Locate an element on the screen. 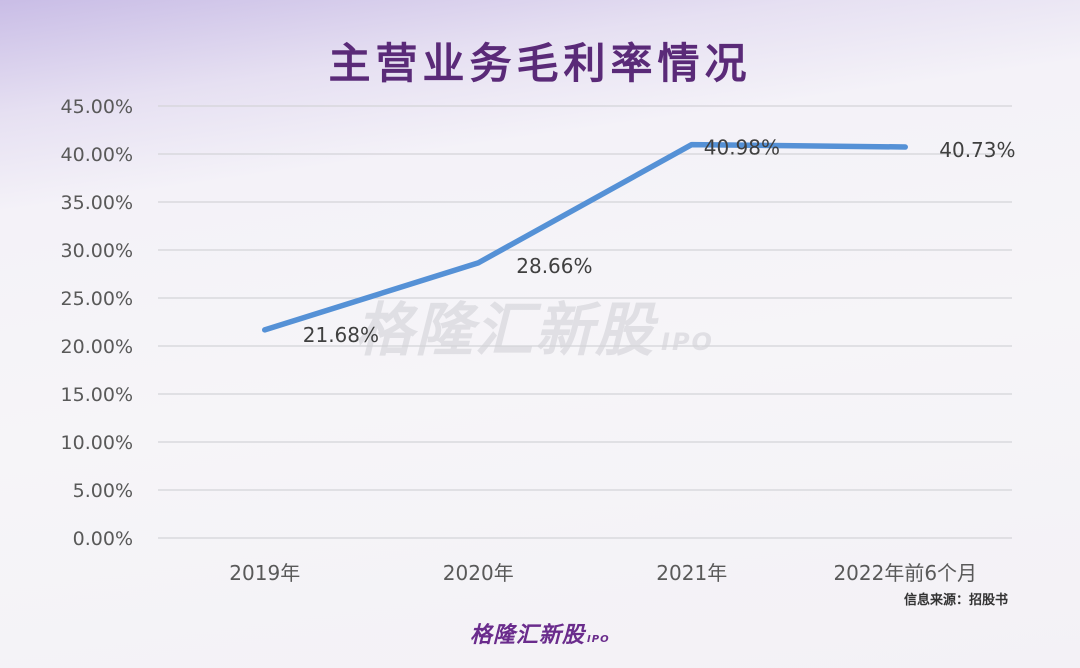  source-note: 信息来源：招股书 is located at coordinates (955, 600).